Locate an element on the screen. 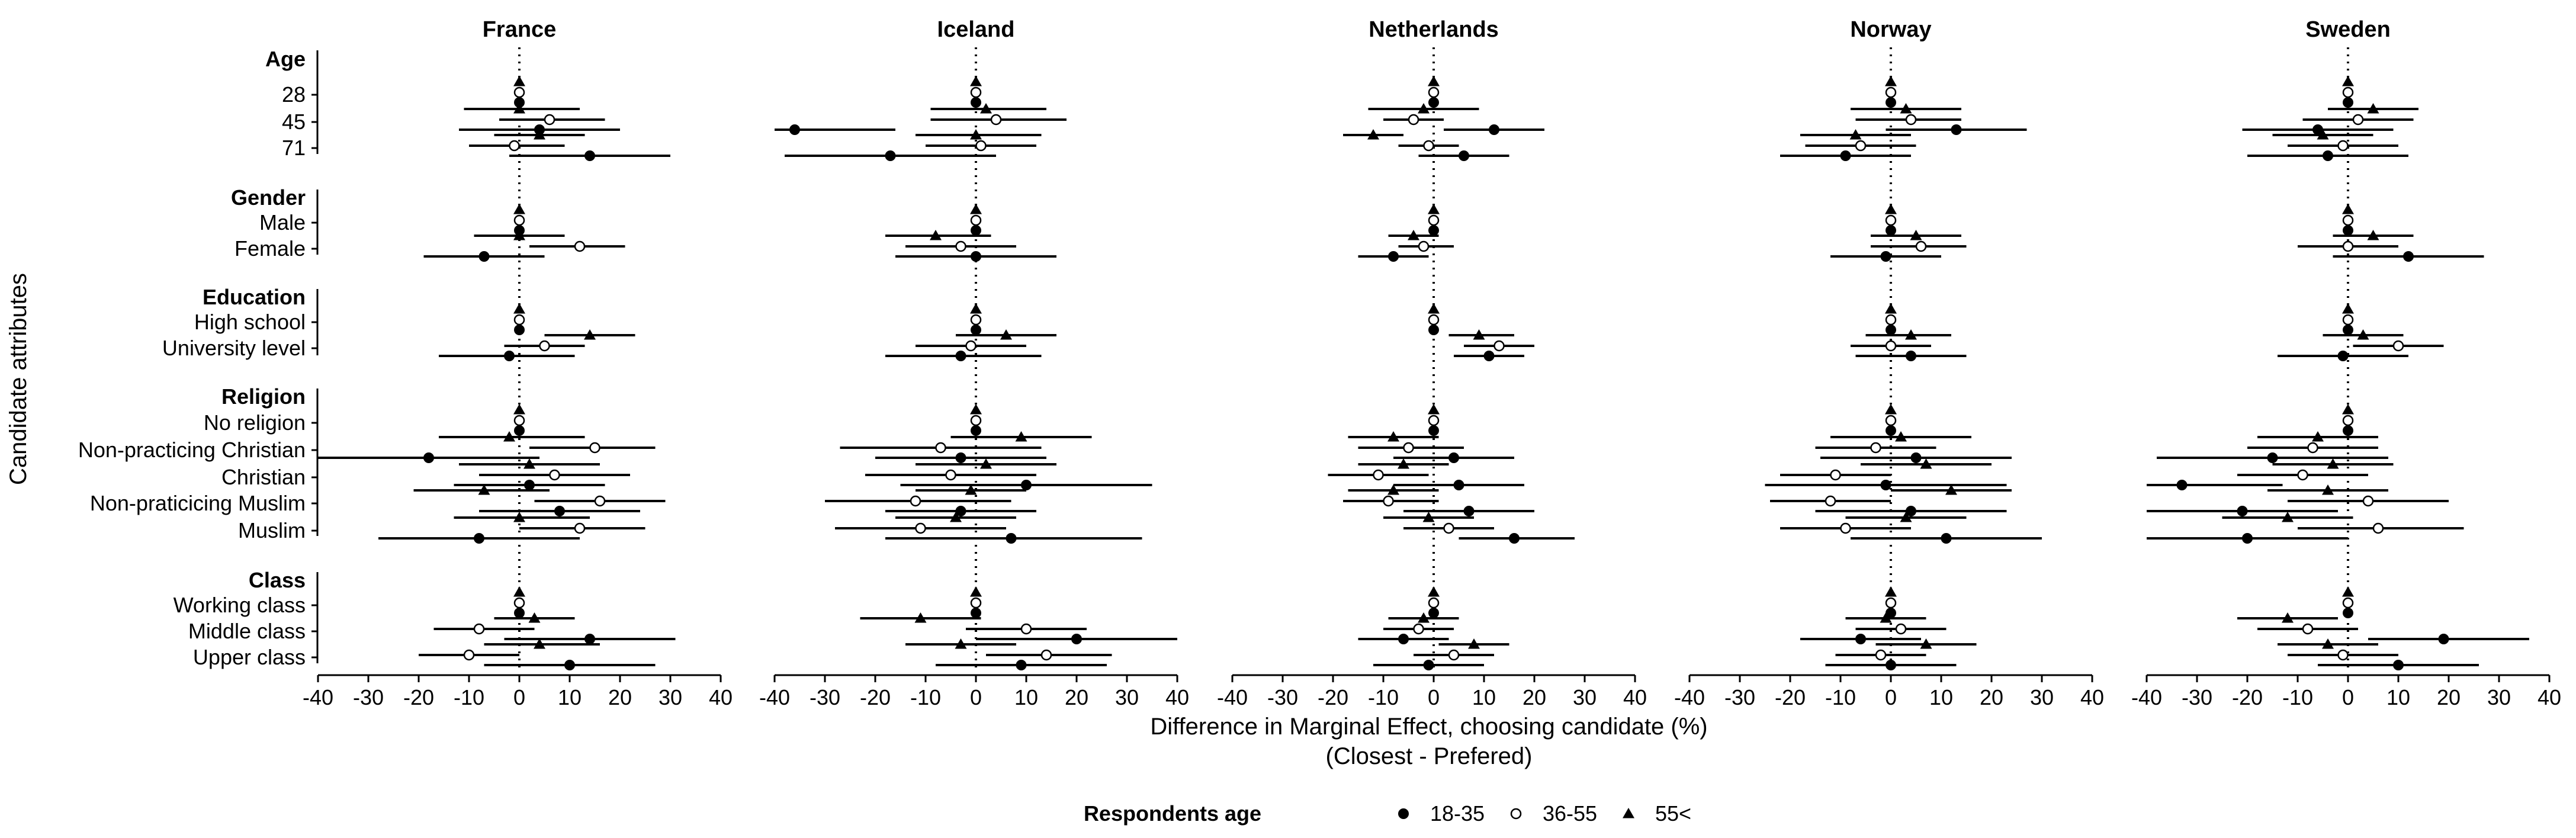 The height and width of the screenshot is (838, 2576). panel-title-norway: Norway is located at coordinates (1890, 29).